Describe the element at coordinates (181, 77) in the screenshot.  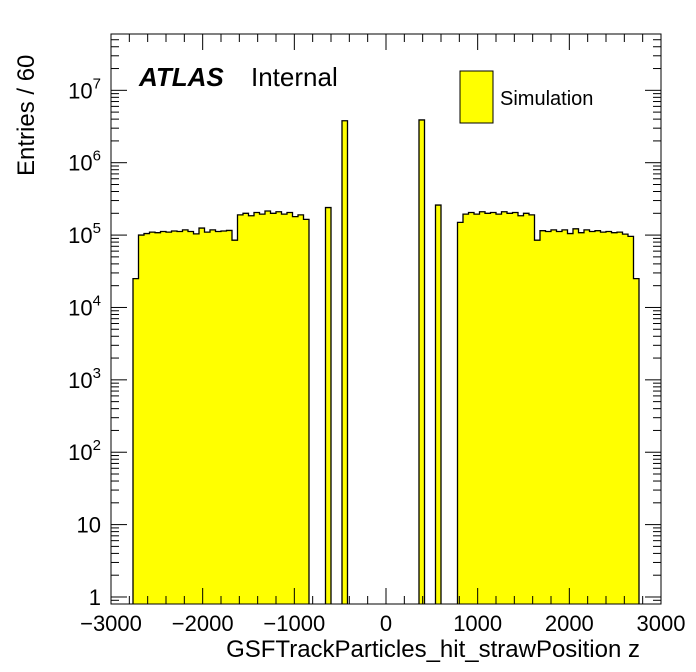
I see `atlas-label: ATLAS` at that location.